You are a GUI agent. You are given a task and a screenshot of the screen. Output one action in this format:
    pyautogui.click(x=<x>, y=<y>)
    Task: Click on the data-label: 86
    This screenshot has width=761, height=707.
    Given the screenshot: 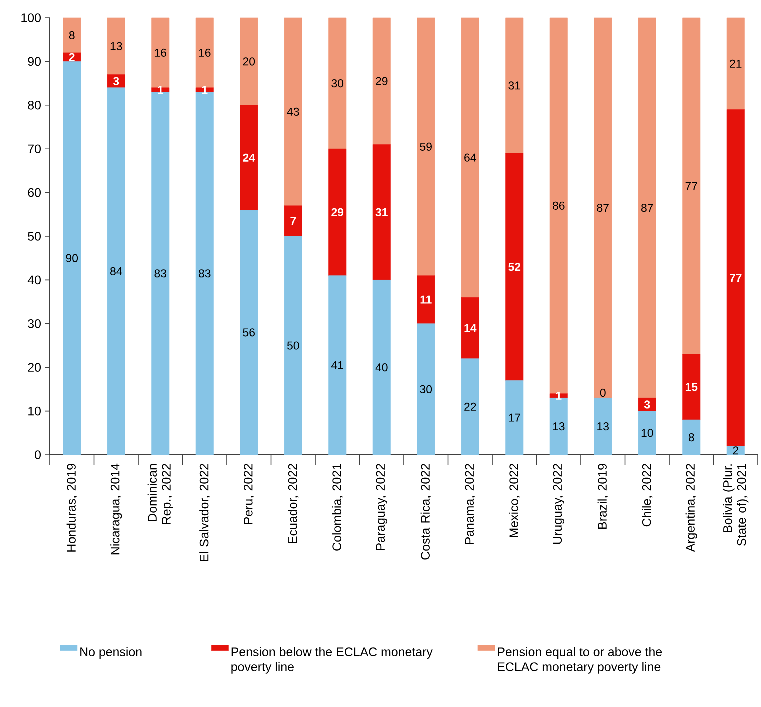 What is the action you would take?
    pyautogui.click(x=559, y=206)
    